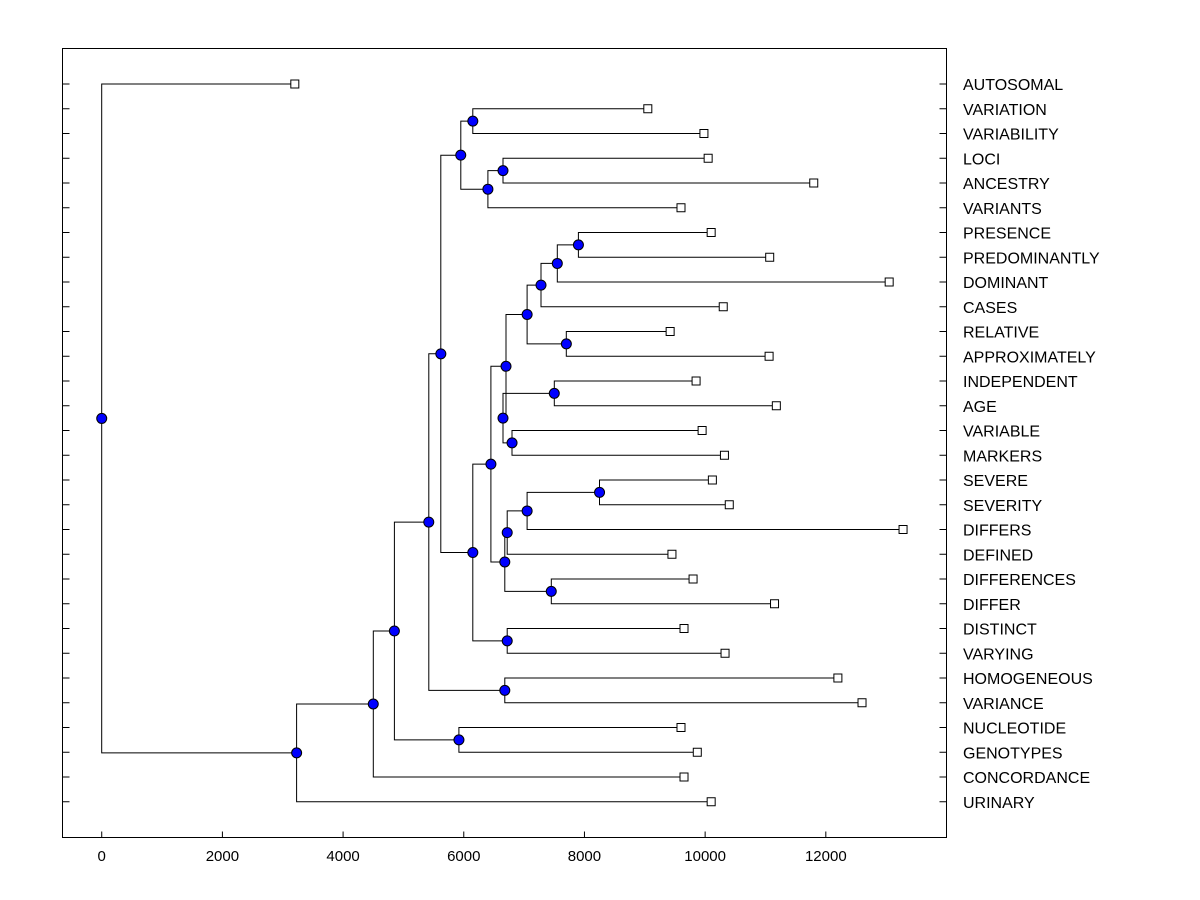  I want to click on x-tick-label: 8000, so click(584, 856).